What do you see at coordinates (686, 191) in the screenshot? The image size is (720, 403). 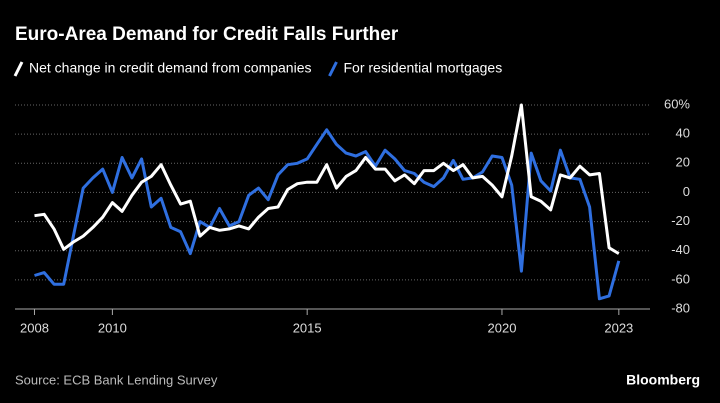 I see `y-tick-label: 0` at bounding box center [686, 191].